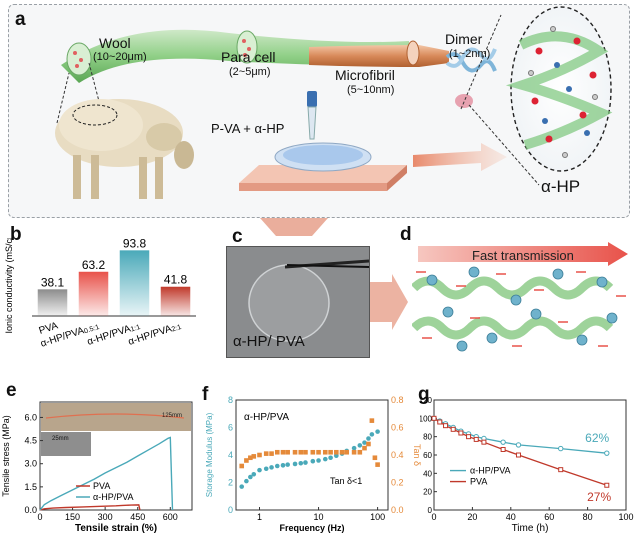 The height and width of the screenshot is (544, 636). Describe the element at coordinates (205, 394) in the screenshot. I see `panel-f-letter: f` at that location.